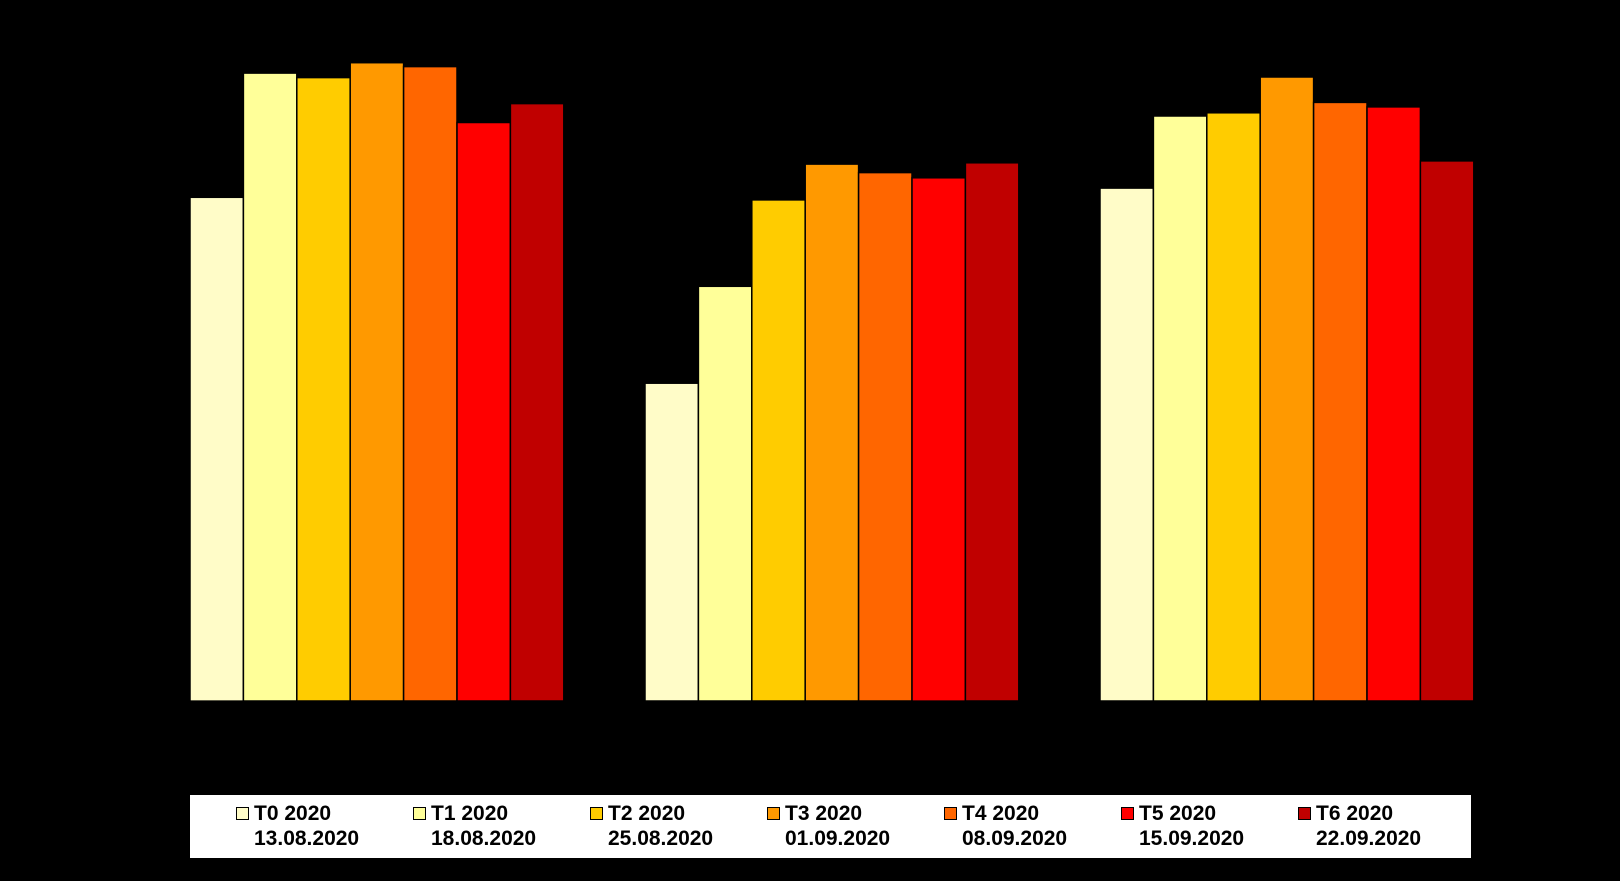 This screenshot has height=881, width=1620. I want to click on bar-group1-t0, so click(217, 449).